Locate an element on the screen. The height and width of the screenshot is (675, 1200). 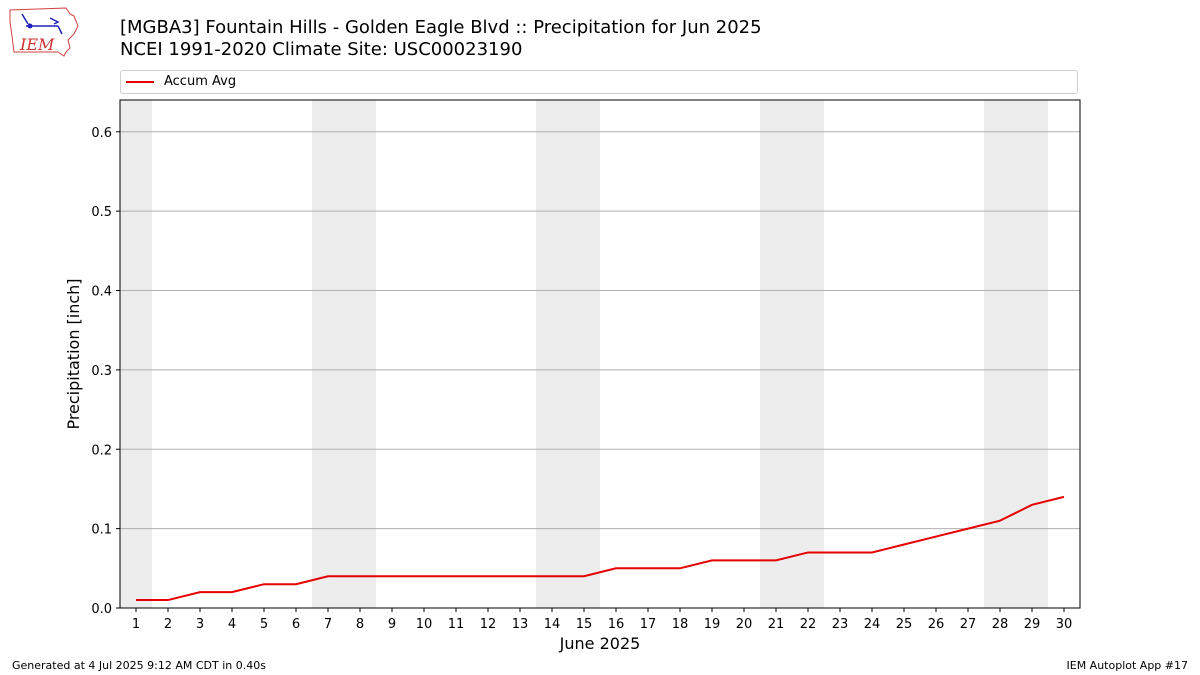
x-tick-label: 29 is located at coordinates (1032, 624).